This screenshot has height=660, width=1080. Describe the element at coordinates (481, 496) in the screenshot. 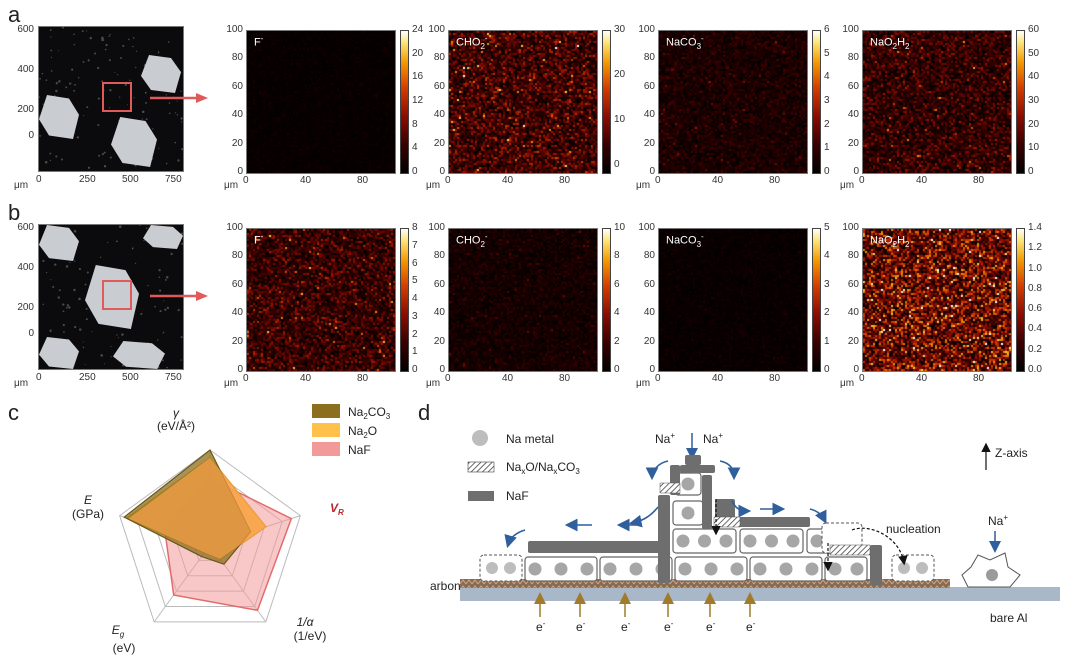

I see `legend-naf-icon` at that location.